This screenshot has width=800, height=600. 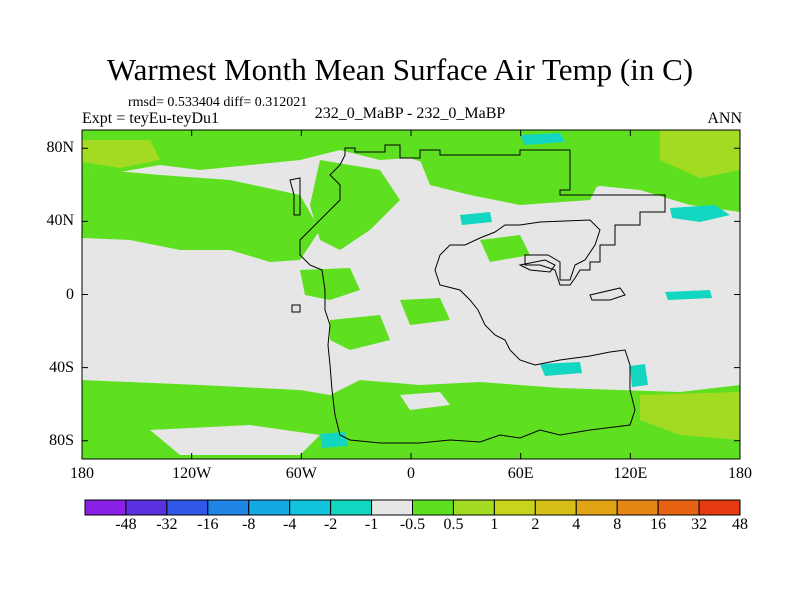 What do you see at coordinates (121, 154) in the screenshot?
I see `arctic-yellow-patch` at bounding box center [121, 154].